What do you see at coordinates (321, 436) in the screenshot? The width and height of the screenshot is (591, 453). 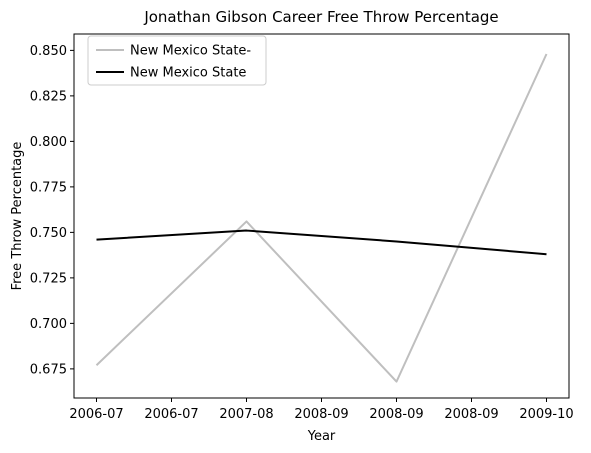 I see `x-axis-label: Year` at bounding box center [321, 436].